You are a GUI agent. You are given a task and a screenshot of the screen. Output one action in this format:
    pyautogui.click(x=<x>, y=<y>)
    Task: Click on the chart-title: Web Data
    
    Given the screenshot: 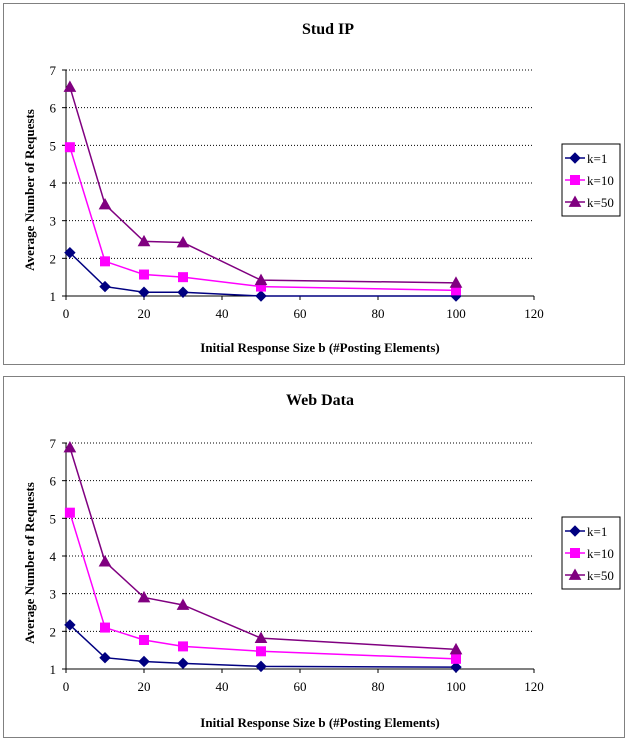 What is the action you would take?
    pyautogui.click(x=320, y=400)
    